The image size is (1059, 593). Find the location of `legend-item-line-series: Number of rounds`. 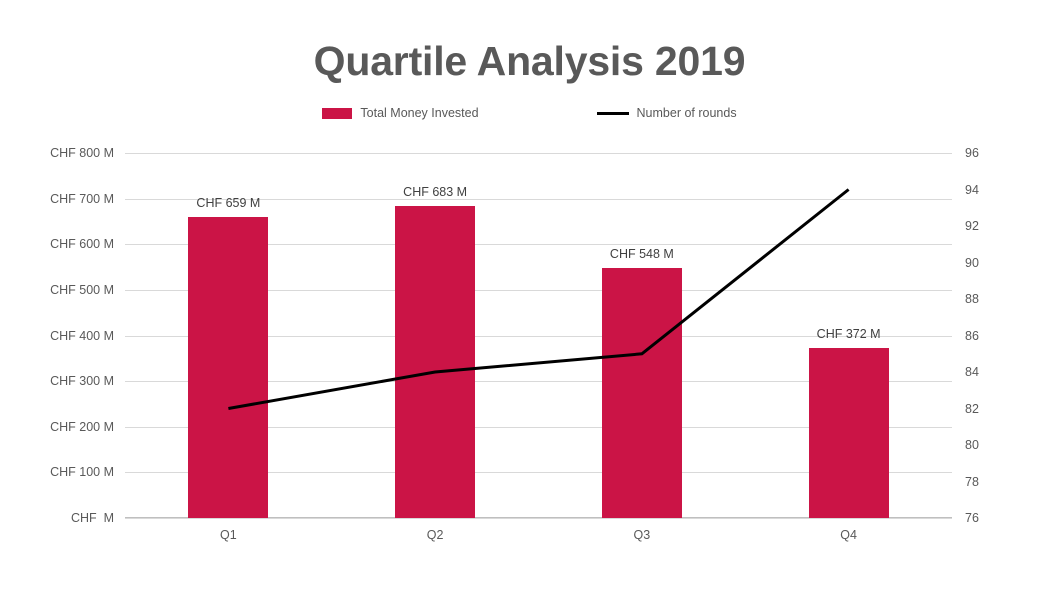

legend-item-line-series: Number of rounds is located at coordinates (666, 113).